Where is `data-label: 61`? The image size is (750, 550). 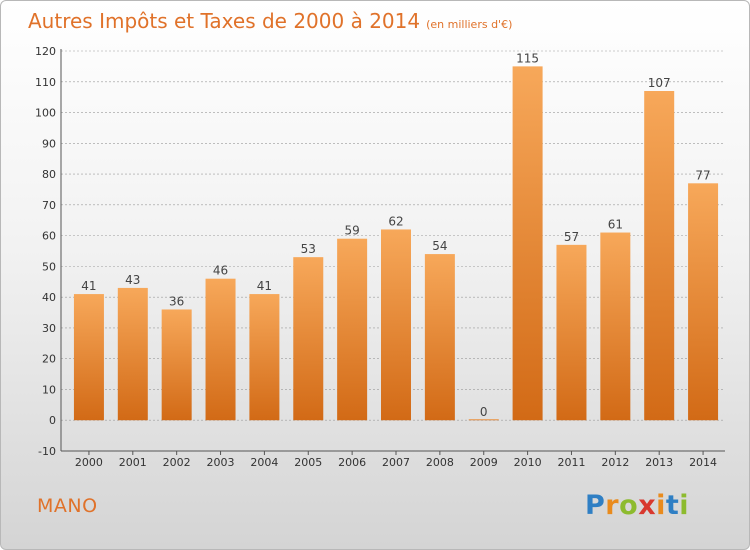
data-label: 61 is located at coordinates (615, 225).